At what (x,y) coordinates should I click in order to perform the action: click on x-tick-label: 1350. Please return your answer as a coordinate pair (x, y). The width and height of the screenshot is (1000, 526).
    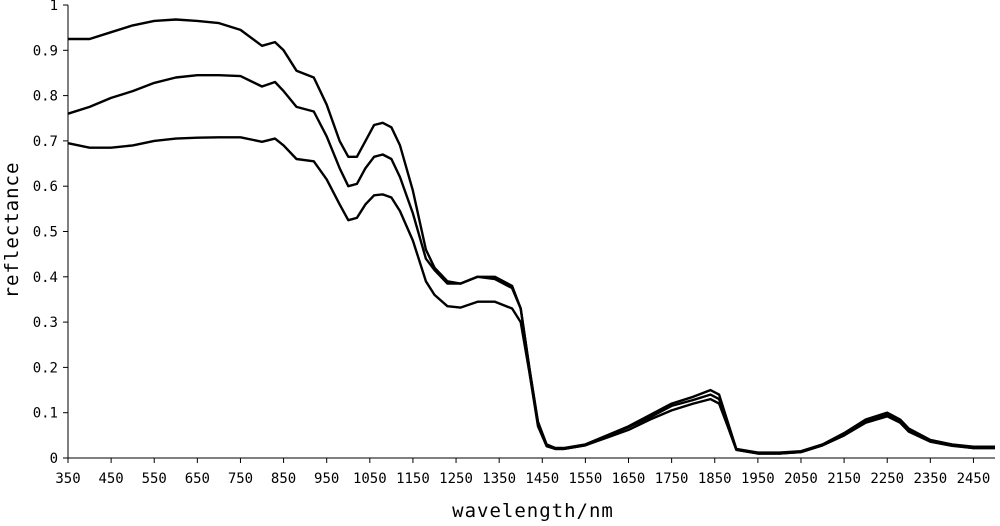
    Looking at the image, I should click on (499, 479).